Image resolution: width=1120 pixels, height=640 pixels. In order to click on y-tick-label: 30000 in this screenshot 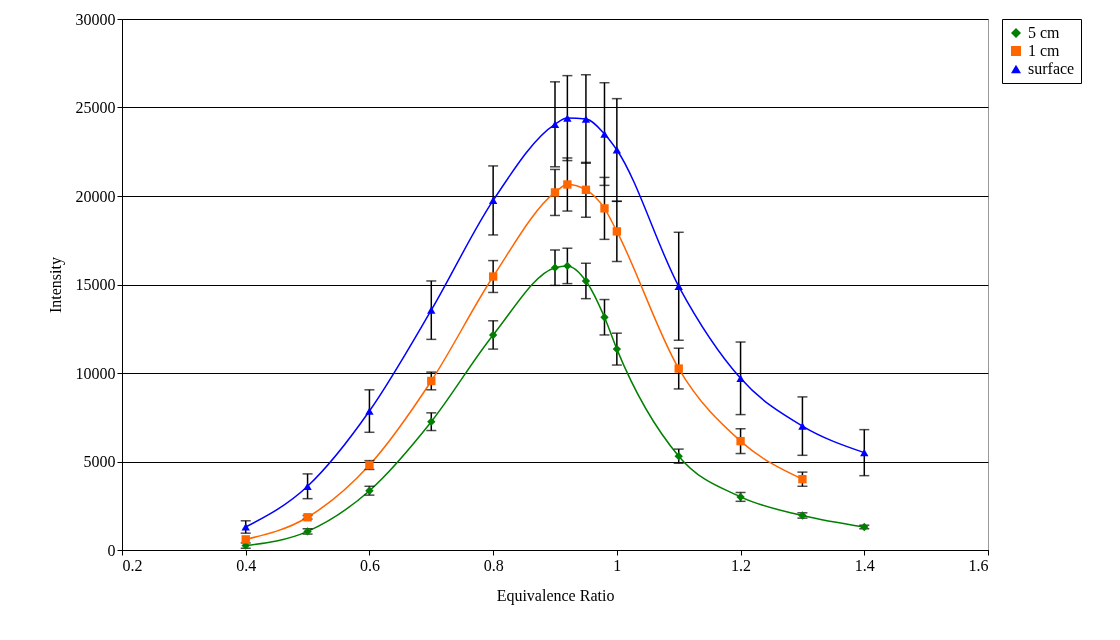, I will do `click(95, 19)`.